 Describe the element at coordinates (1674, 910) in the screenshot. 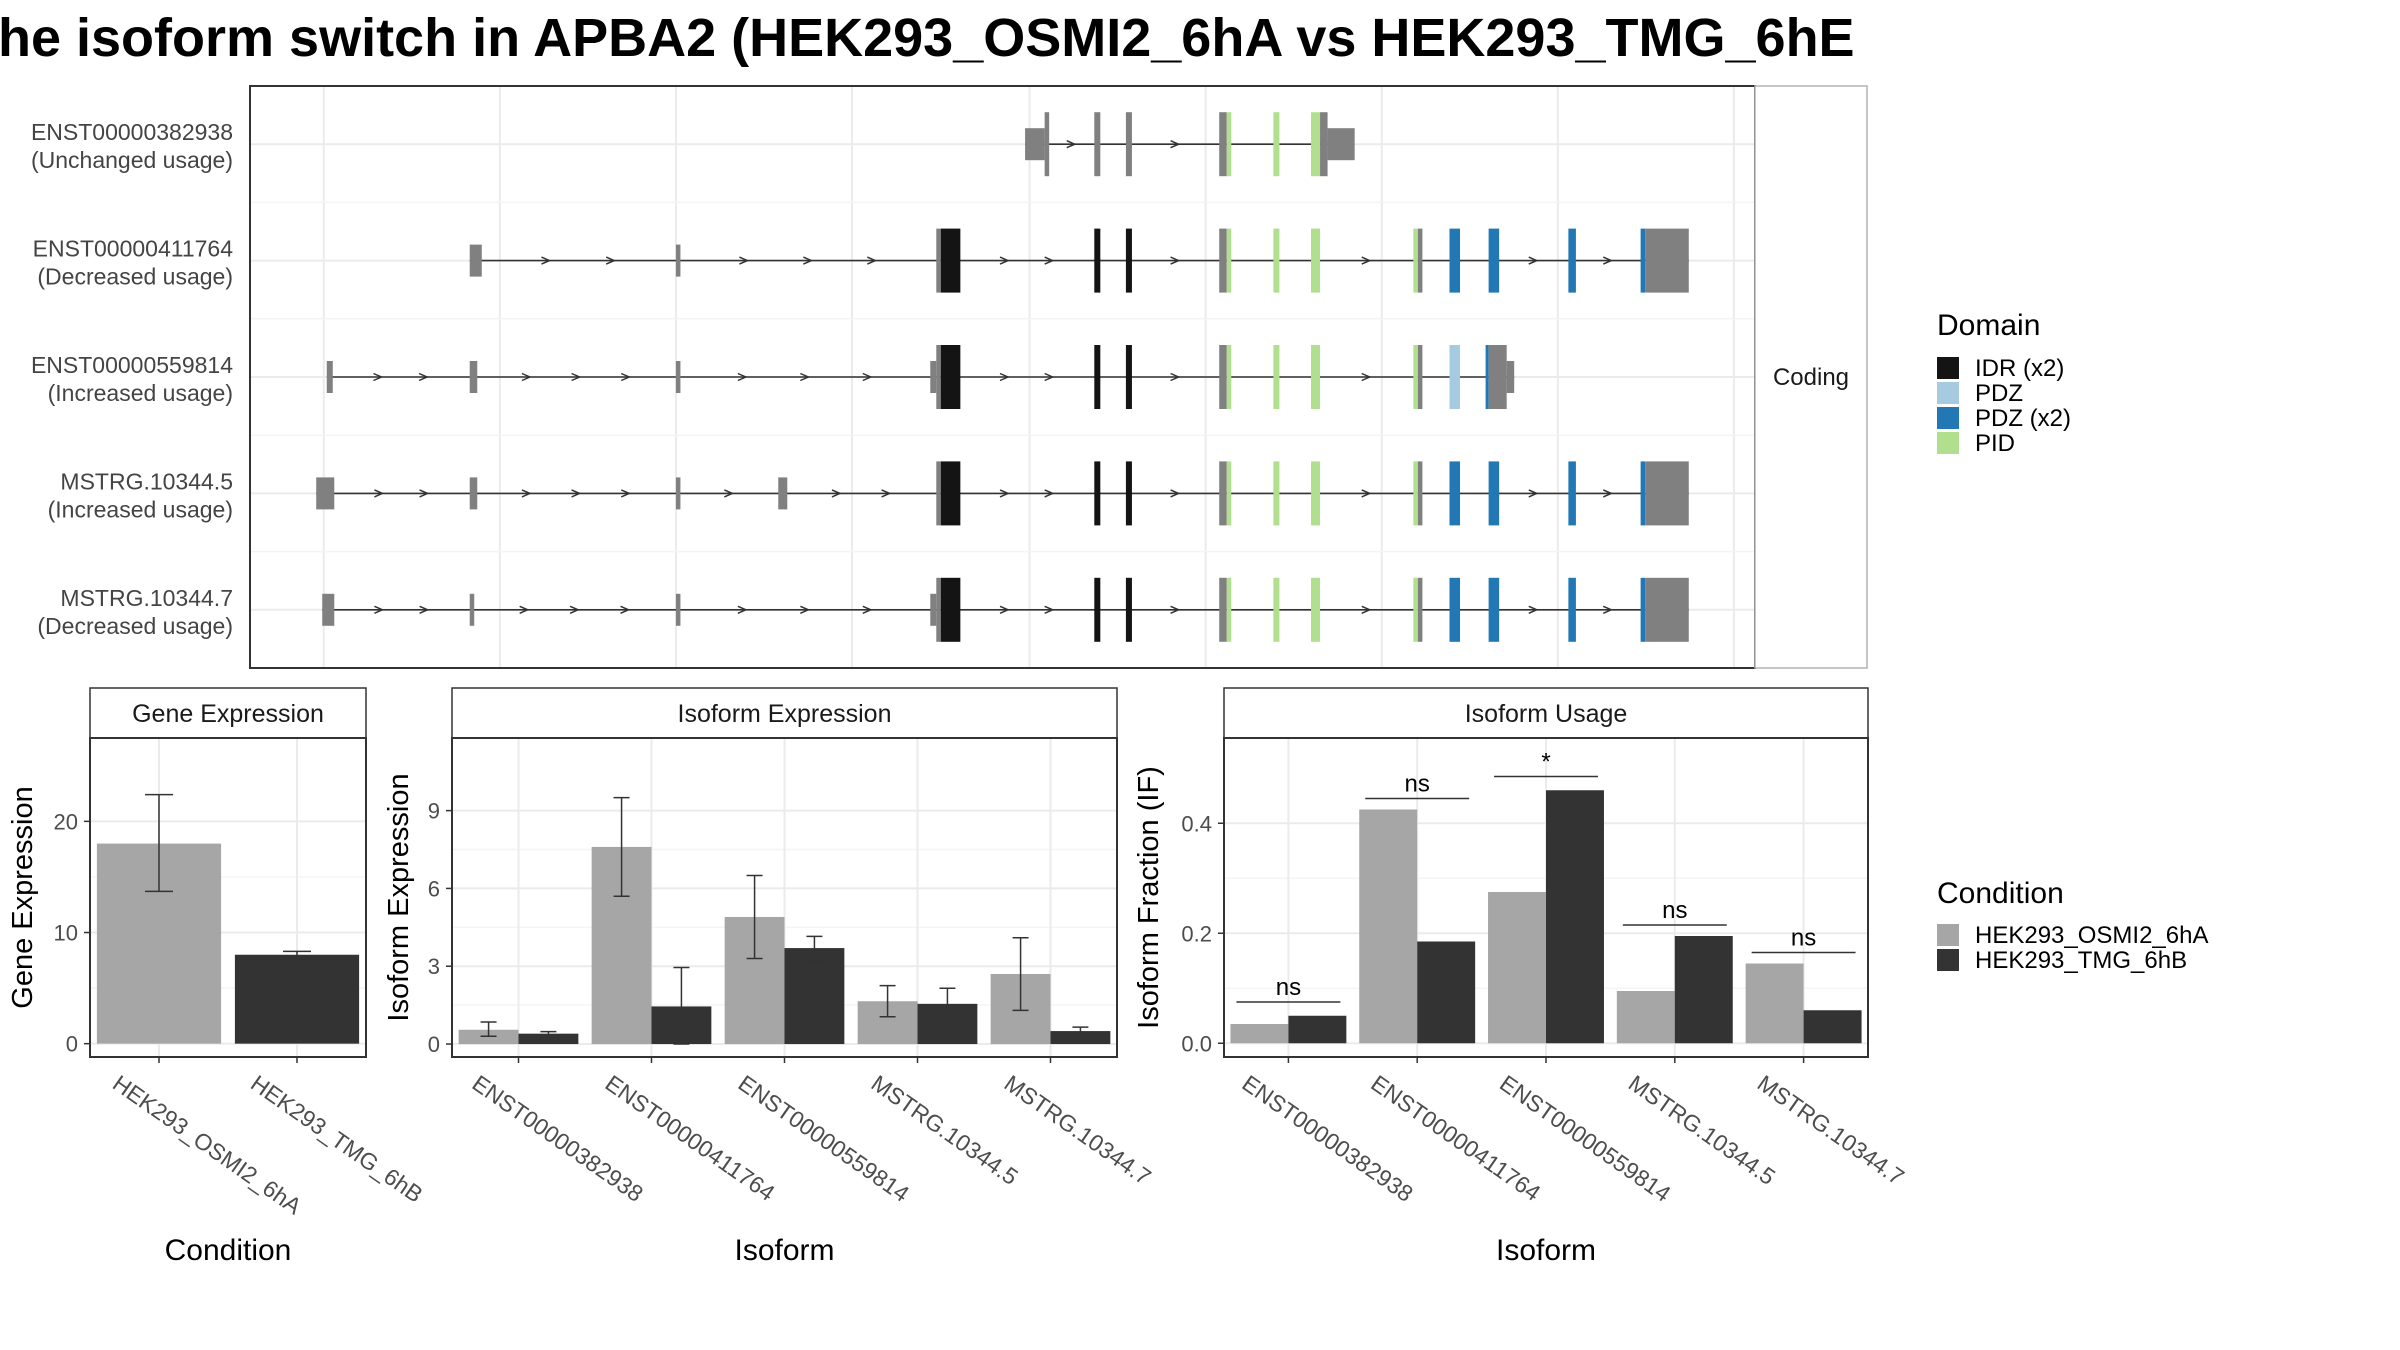

I see `significance-label: ns` at that location.